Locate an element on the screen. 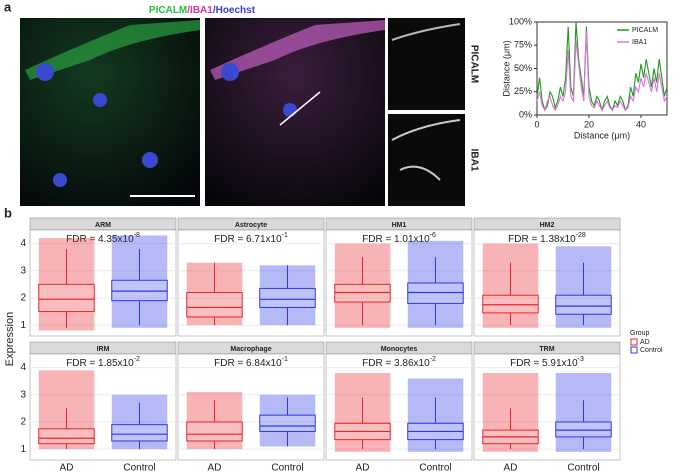  profile-line is located at coordinates (300, 108).